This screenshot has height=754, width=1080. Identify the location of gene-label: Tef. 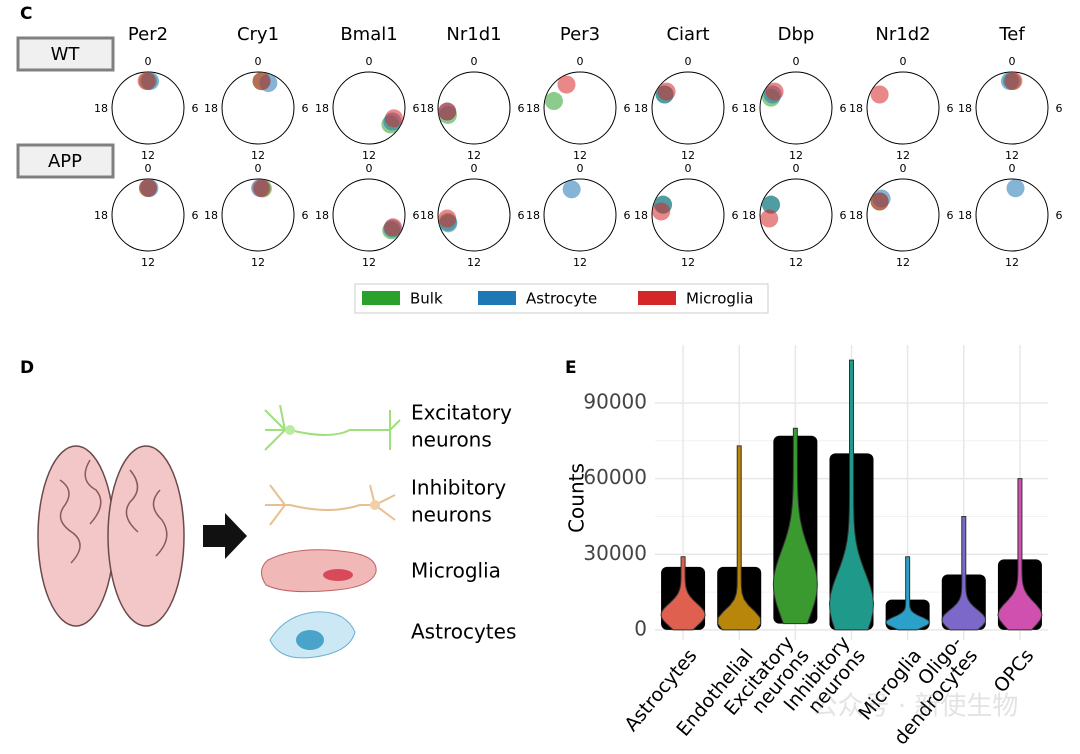
(1011, 34).